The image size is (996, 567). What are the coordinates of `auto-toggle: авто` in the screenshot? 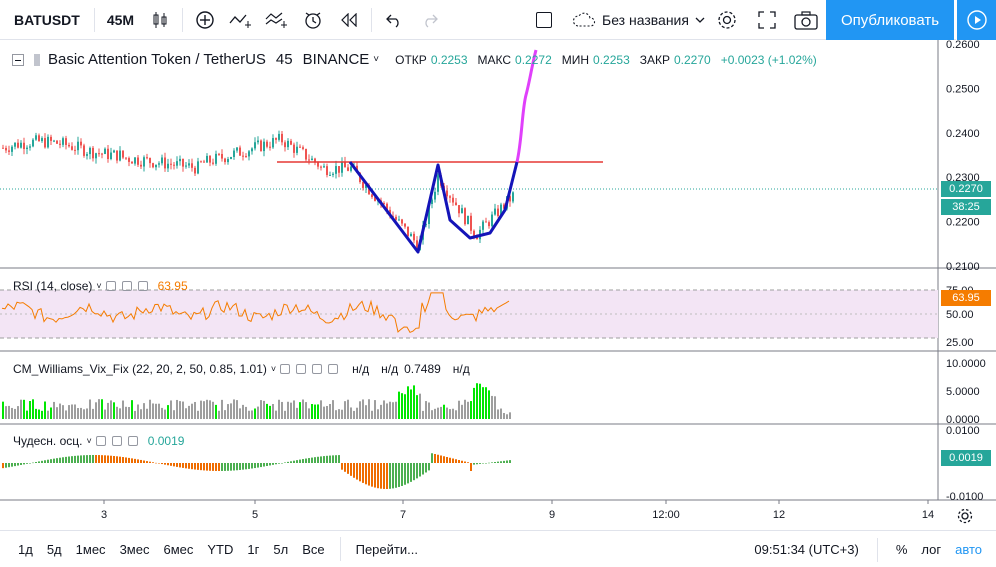 It's located at (968, 549).